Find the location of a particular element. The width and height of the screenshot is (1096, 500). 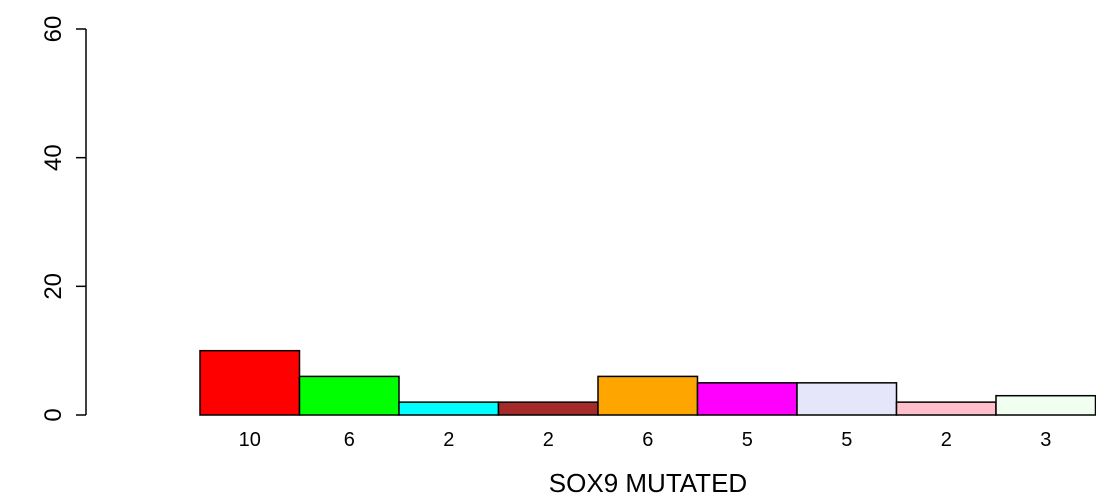

y-tick-label: 0 is located at coordinates (53, 414).